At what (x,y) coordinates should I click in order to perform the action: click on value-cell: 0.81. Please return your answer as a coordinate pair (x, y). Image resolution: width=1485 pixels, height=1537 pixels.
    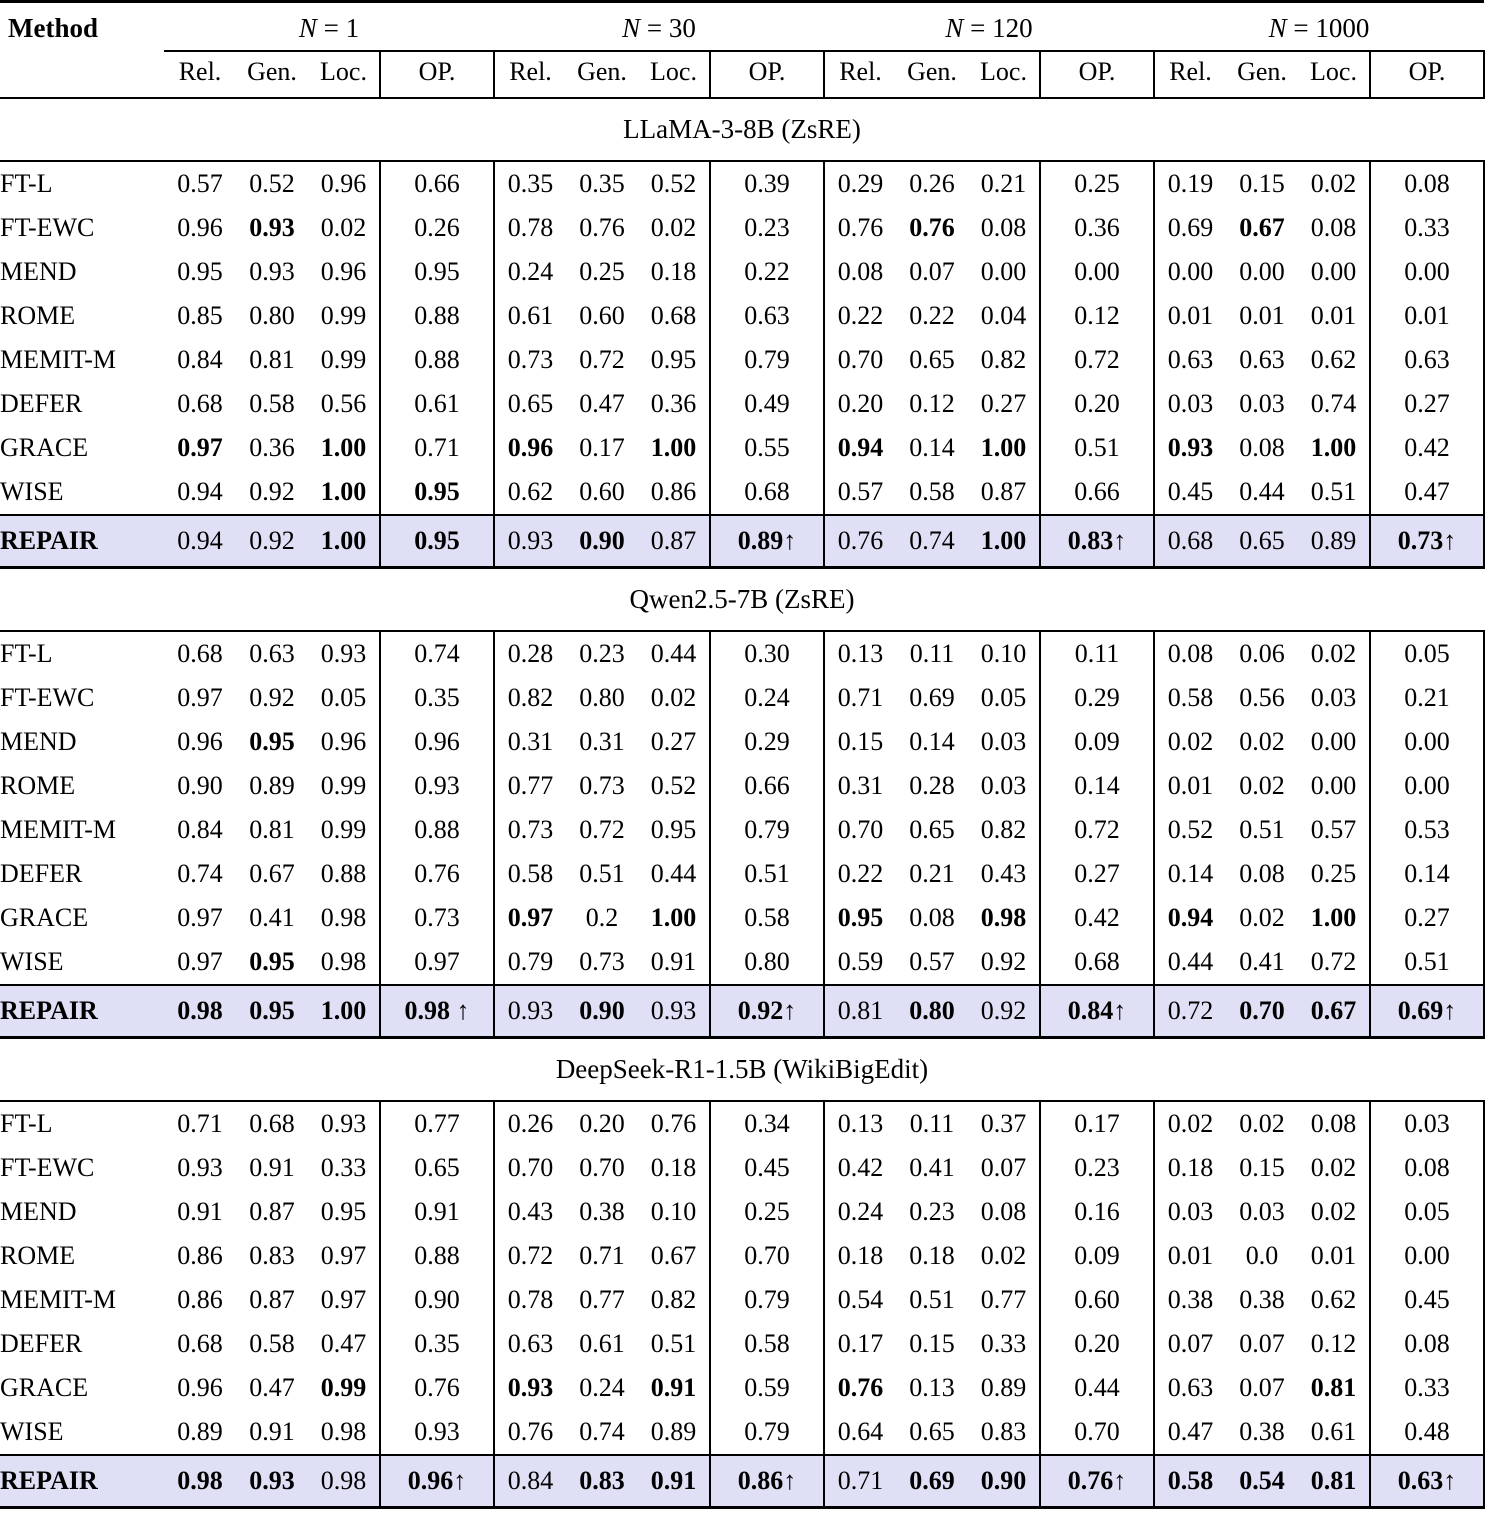
    Looking at the image, I should click on (272, 829).